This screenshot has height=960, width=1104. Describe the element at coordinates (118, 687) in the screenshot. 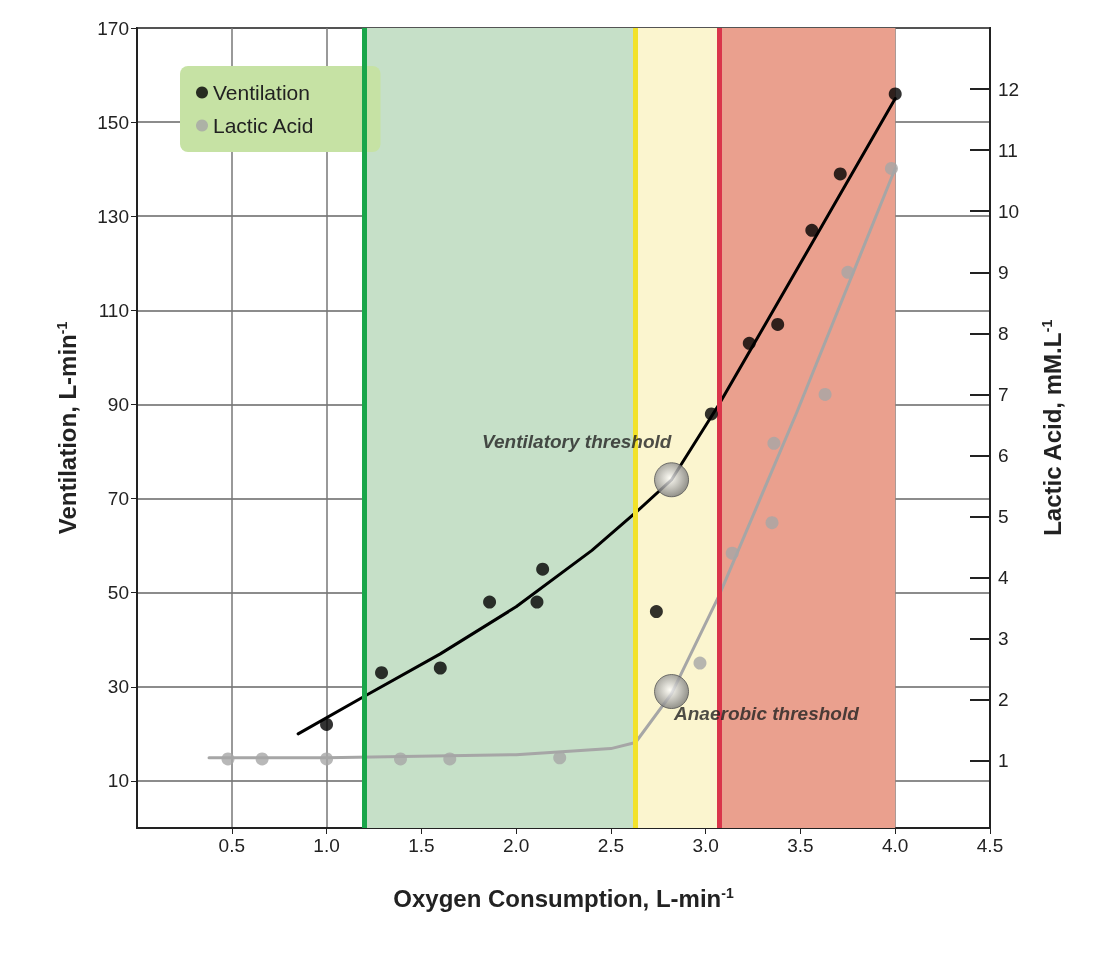

I see `y-tick-label: 30` at that location.